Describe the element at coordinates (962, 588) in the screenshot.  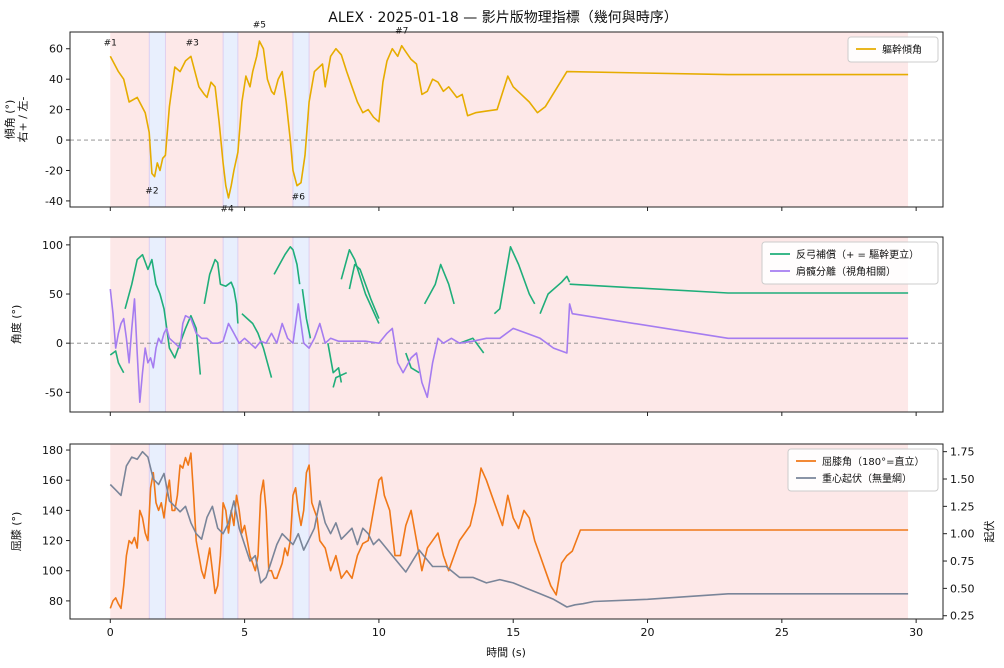
I see `y2-tick-label: 0.50` at that location.